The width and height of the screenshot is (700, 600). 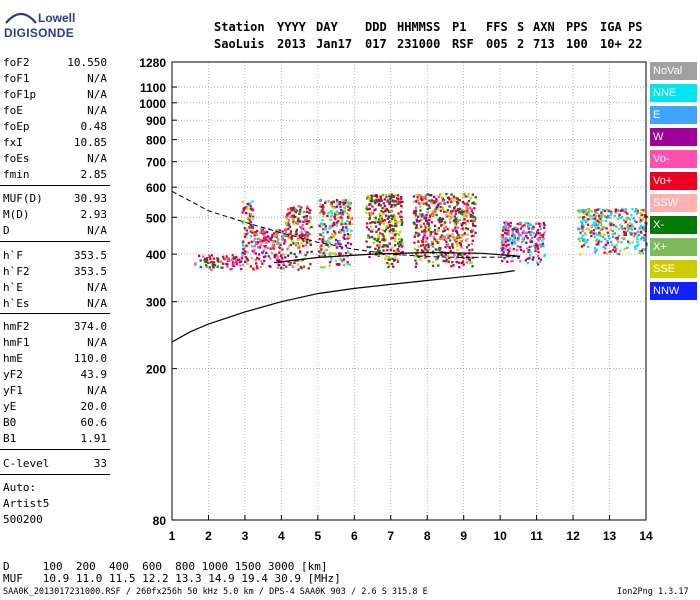 What do you see at coordinates (673, 71) in the screenshot?
I see `legend-item-noval: NoVal` at bounding box center [673, 71].